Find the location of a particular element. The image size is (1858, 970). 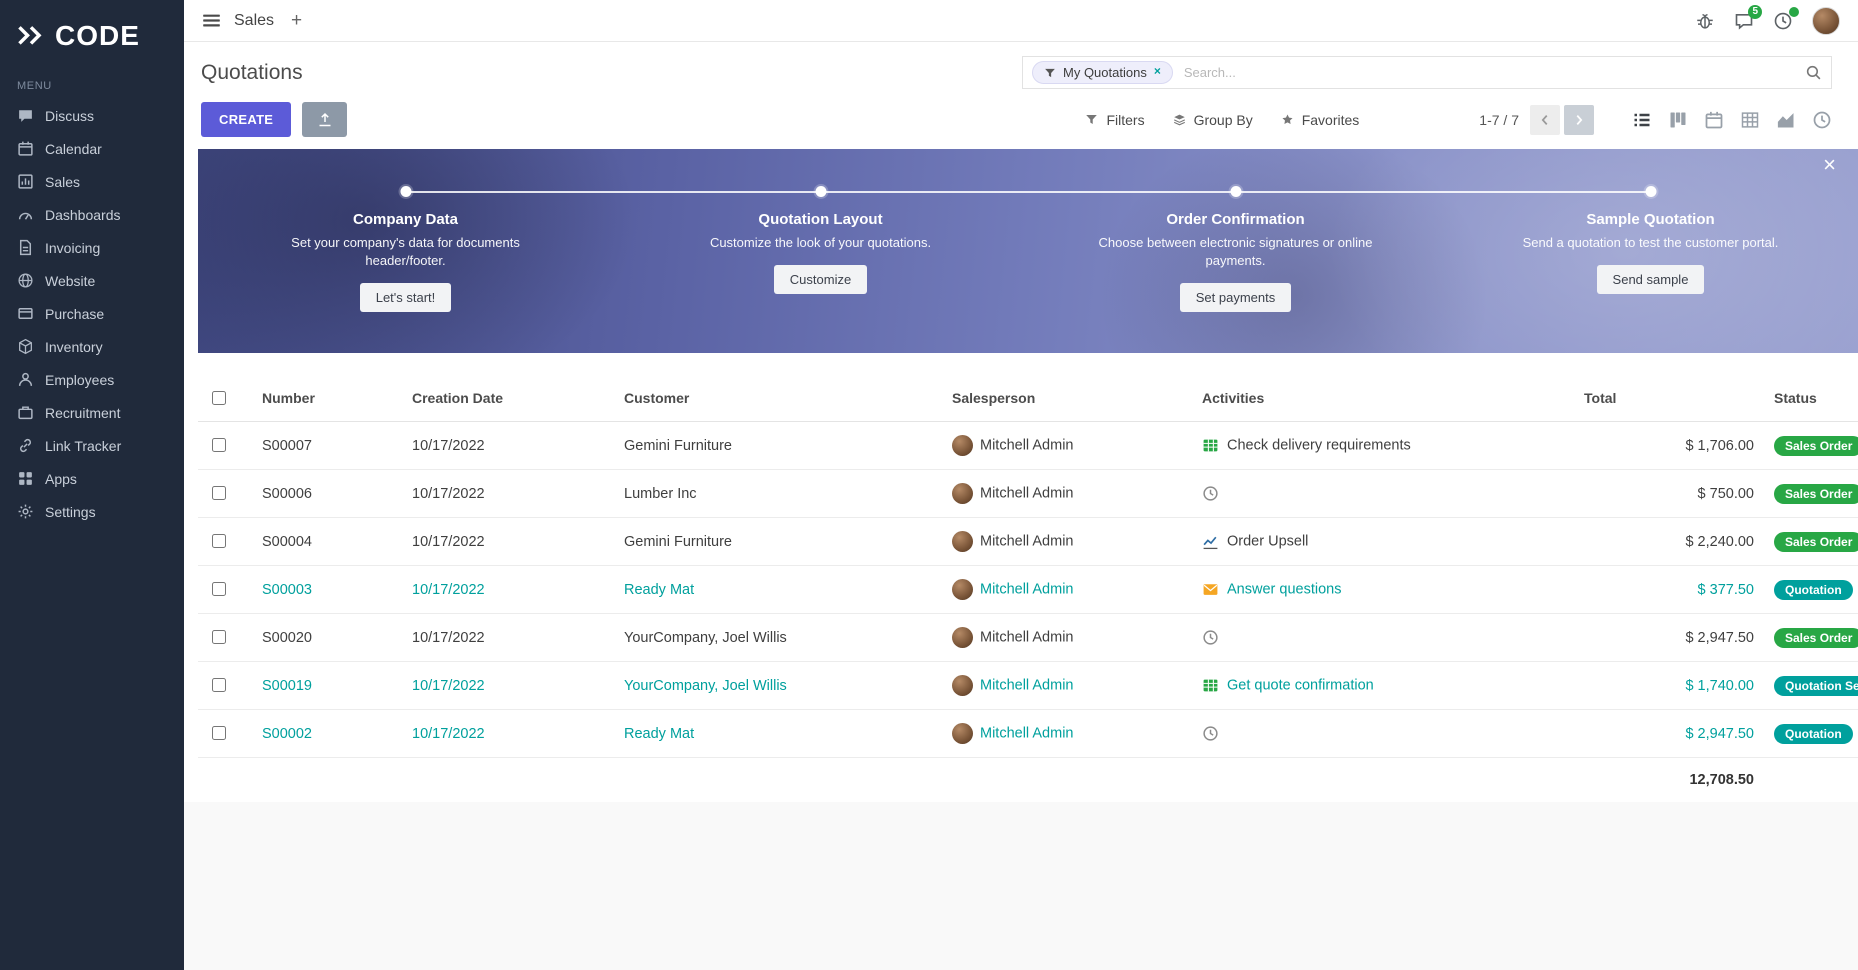

step-action-button: Customize is located at coordinates (820, 280).